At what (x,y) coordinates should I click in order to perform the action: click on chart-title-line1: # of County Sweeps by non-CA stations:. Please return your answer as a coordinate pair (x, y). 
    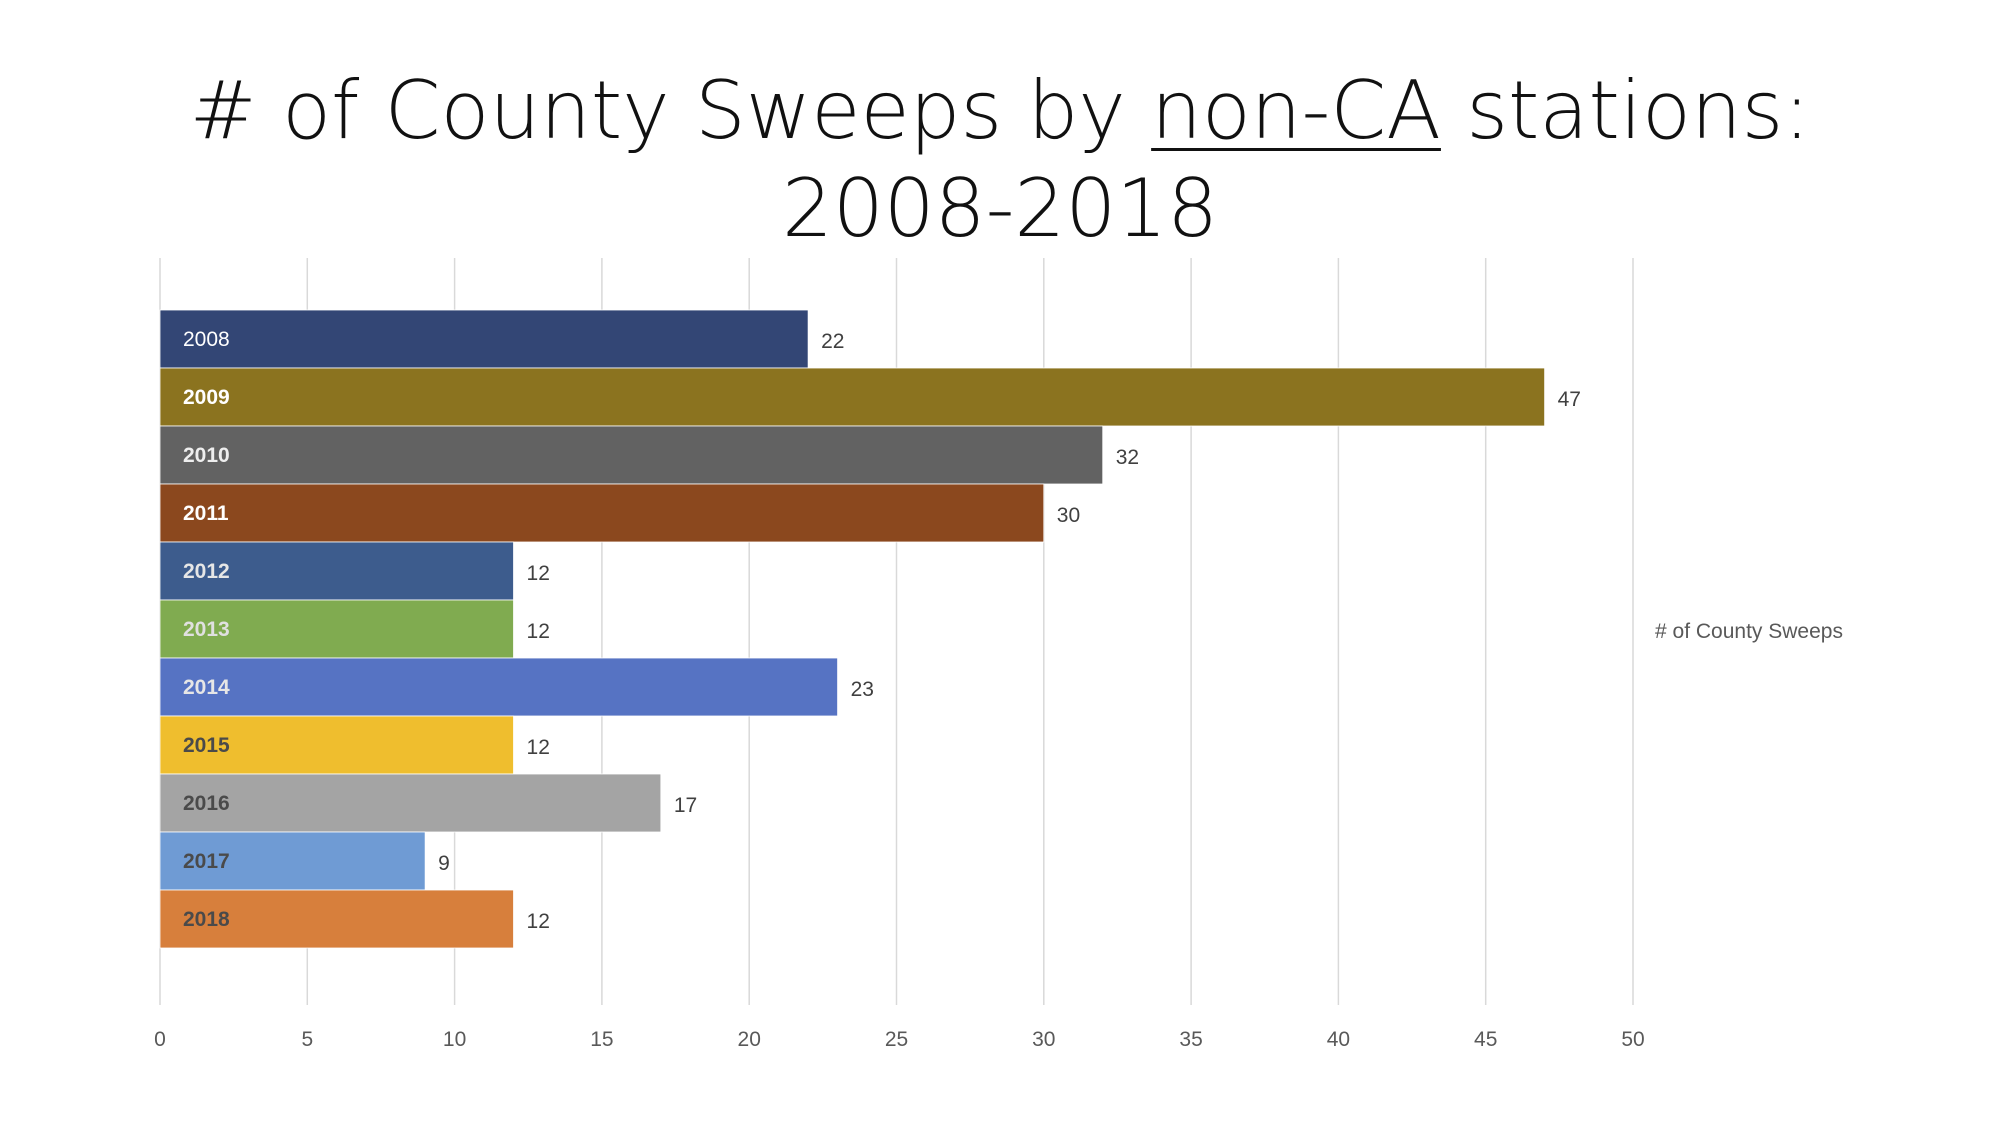
    Looking at the image, I should click on (1000, 111).